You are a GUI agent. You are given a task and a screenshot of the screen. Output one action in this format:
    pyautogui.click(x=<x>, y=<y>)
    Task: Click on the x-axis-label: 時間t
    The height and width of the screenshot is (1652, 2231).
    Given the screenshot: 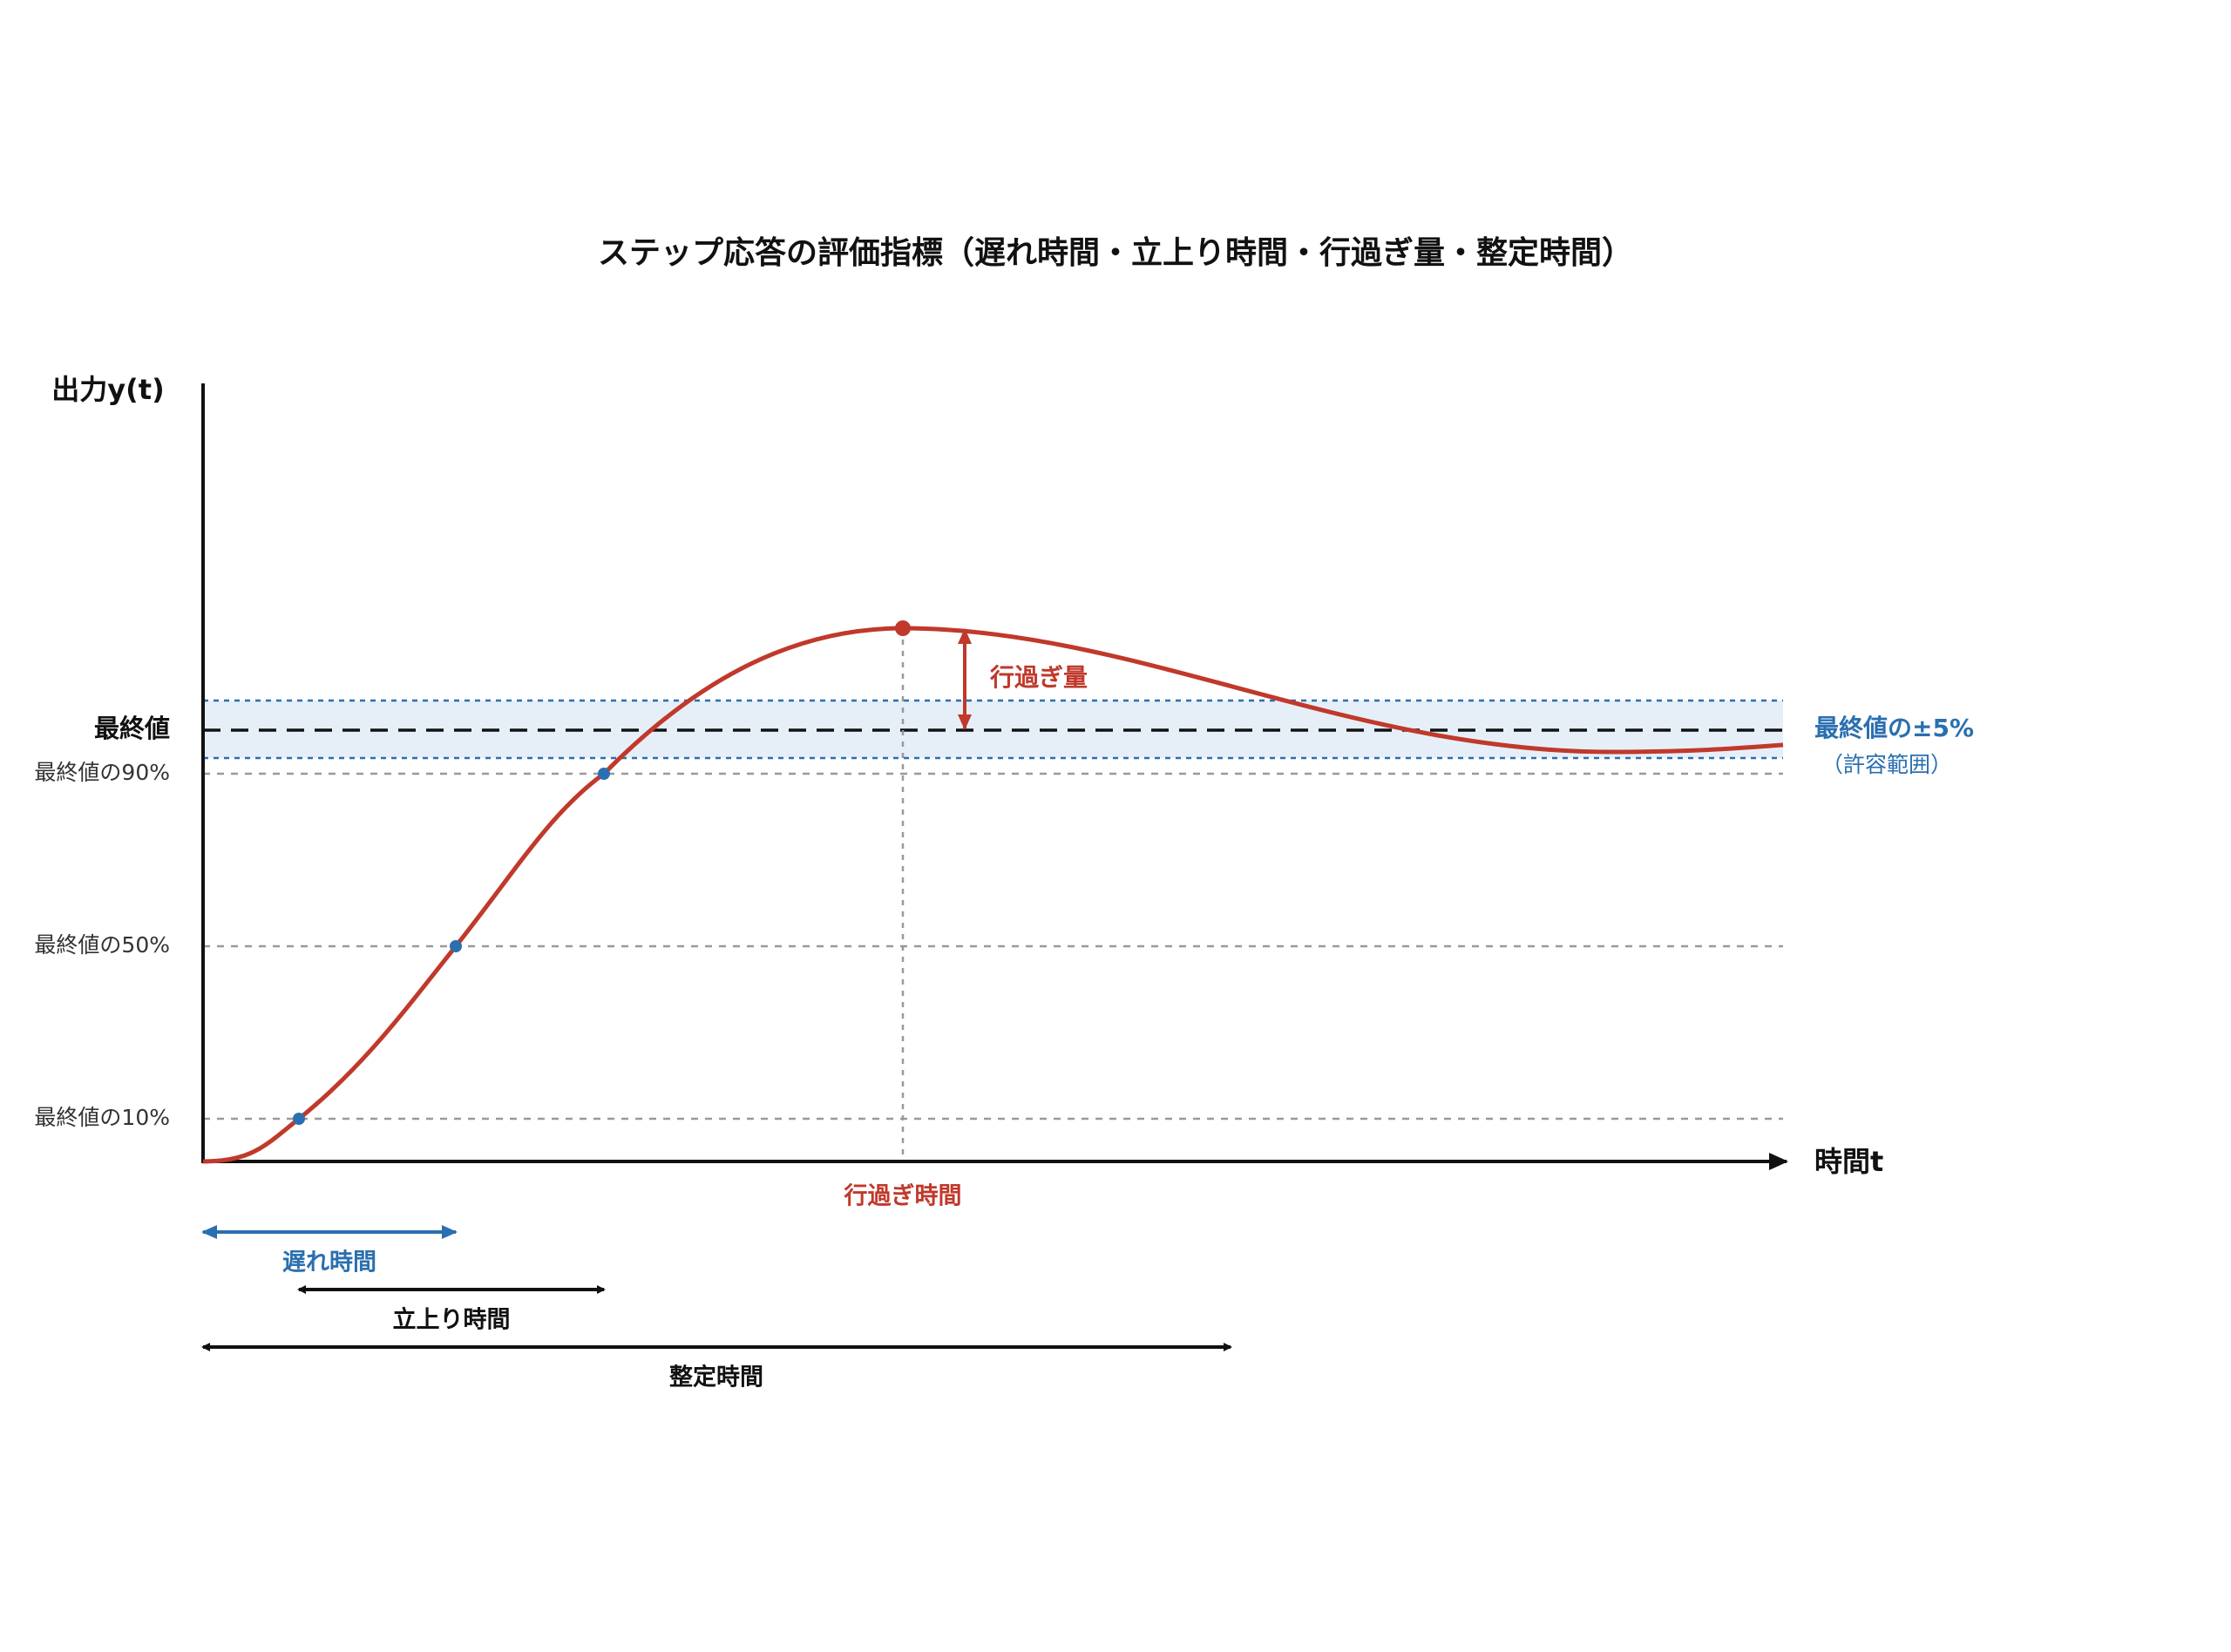 What is the action you would take?
    pyautogui.click(x=1848, y=1161)
    